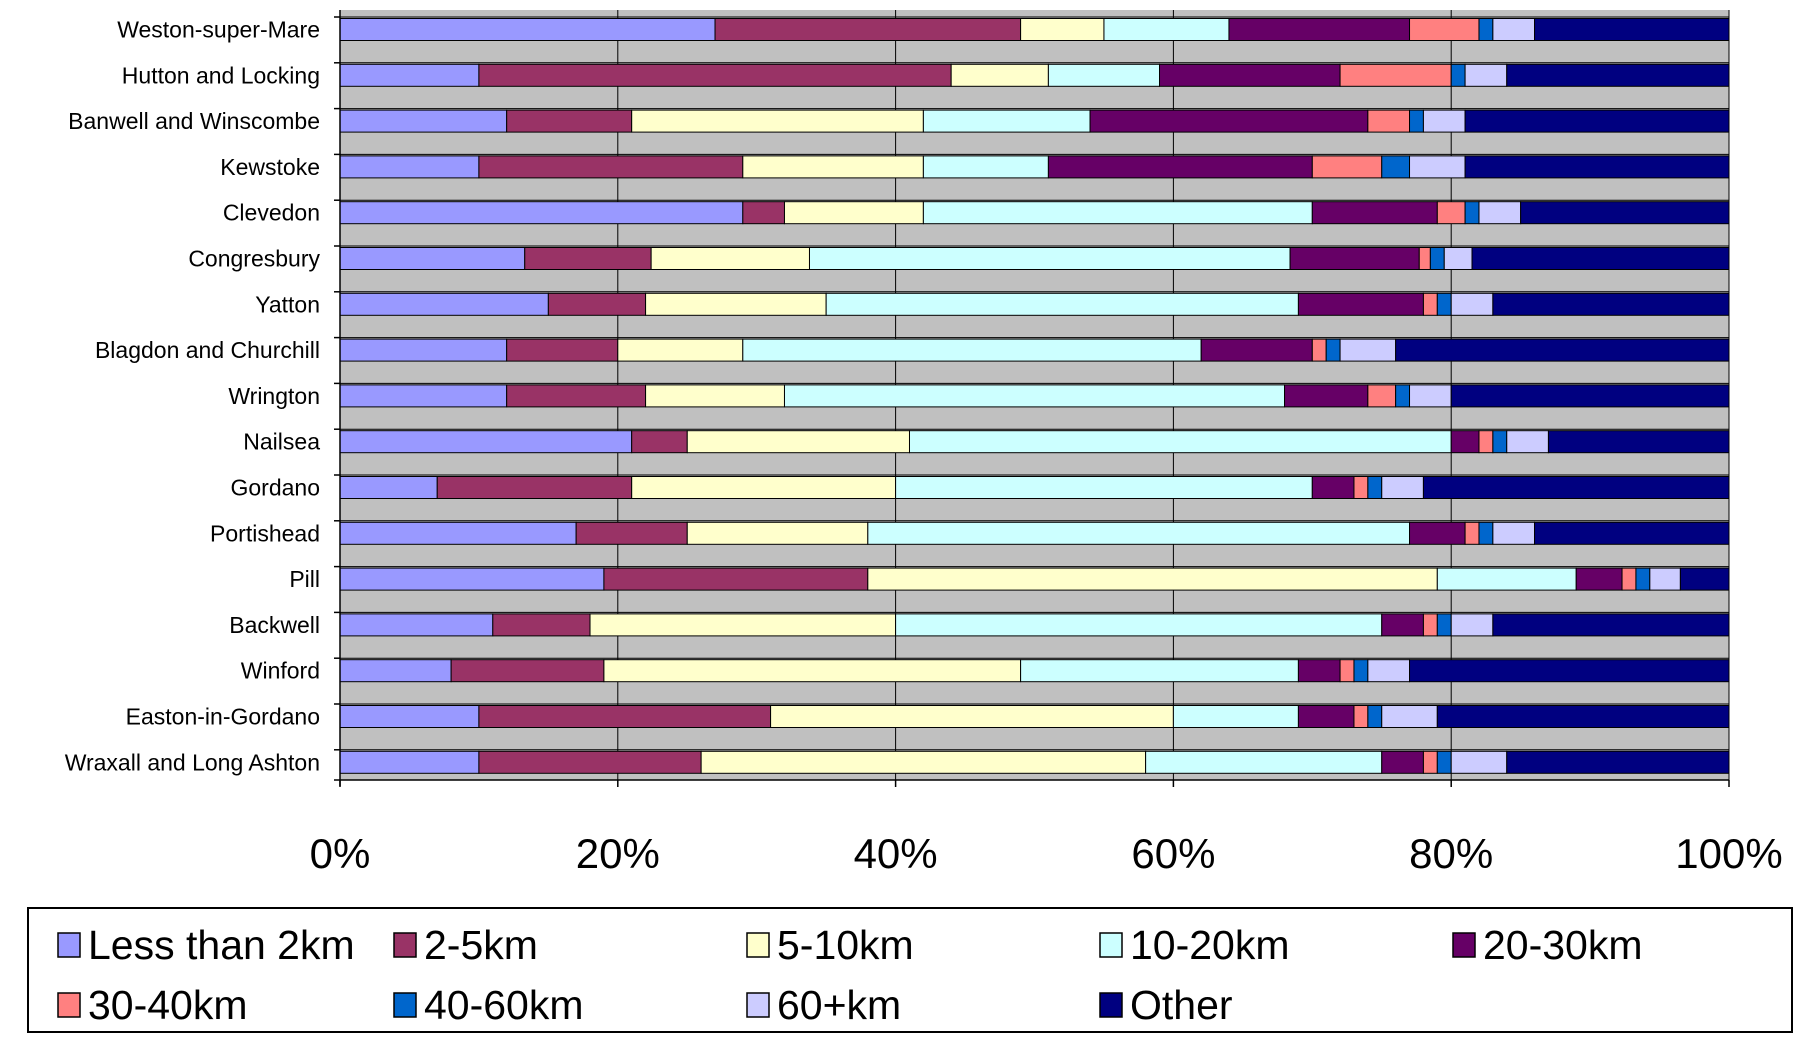  I want to click on category-label: Hutton and Locking, so click(221, 75).